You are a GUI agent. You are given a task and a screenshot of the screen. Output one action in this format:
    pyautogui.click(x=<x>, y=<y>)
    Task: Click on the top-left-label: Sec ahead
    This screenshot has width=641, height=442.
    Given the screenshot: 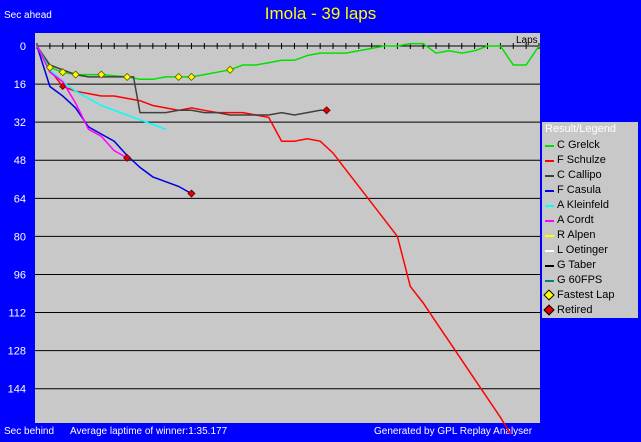 What is the action you would take?
    pyautogui.click(x=28, y=15)
    